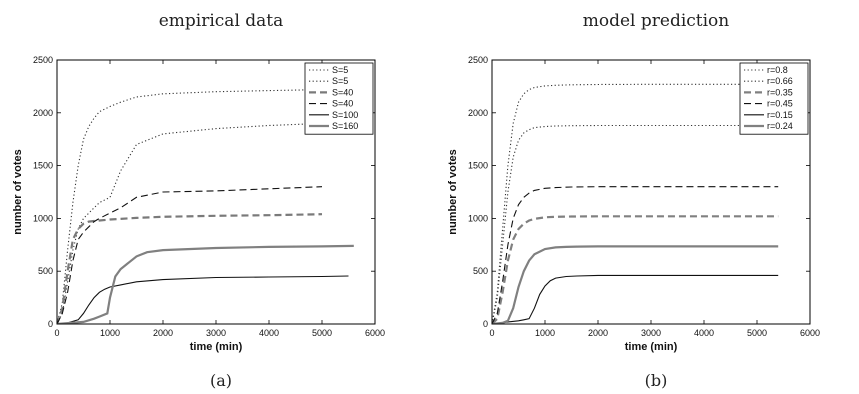 The width and height of the screenshot is (859, 394). Describe the element at coordinates (221, 380) in the screenshot. I see `panel-caption: (a)` at that location.